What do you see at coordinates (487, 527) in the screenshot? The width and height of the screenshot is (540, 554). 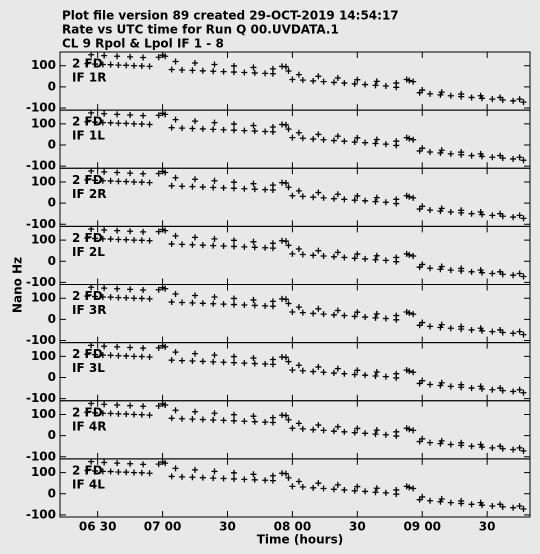 I see `x-tick-label: 30` at bounding box center [487, 527].